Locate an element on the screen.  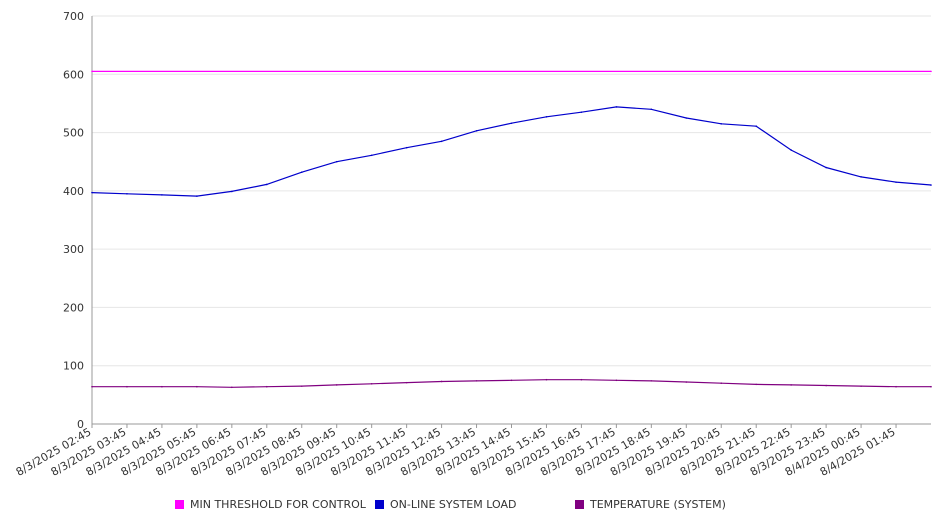
legend-label-min-threshold: MIN THRESHOLD FOR CONTROL is located at coordinates (278, 504).